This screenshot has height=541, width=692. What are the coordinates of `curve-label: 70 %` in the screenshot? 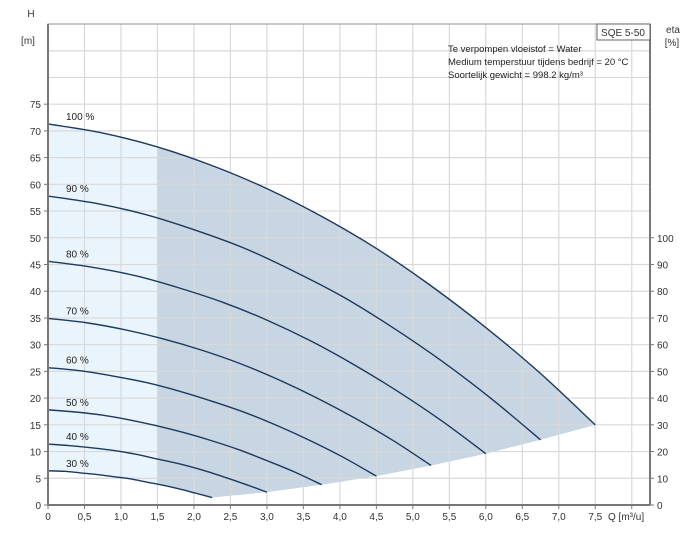 It's located at (77, 311).